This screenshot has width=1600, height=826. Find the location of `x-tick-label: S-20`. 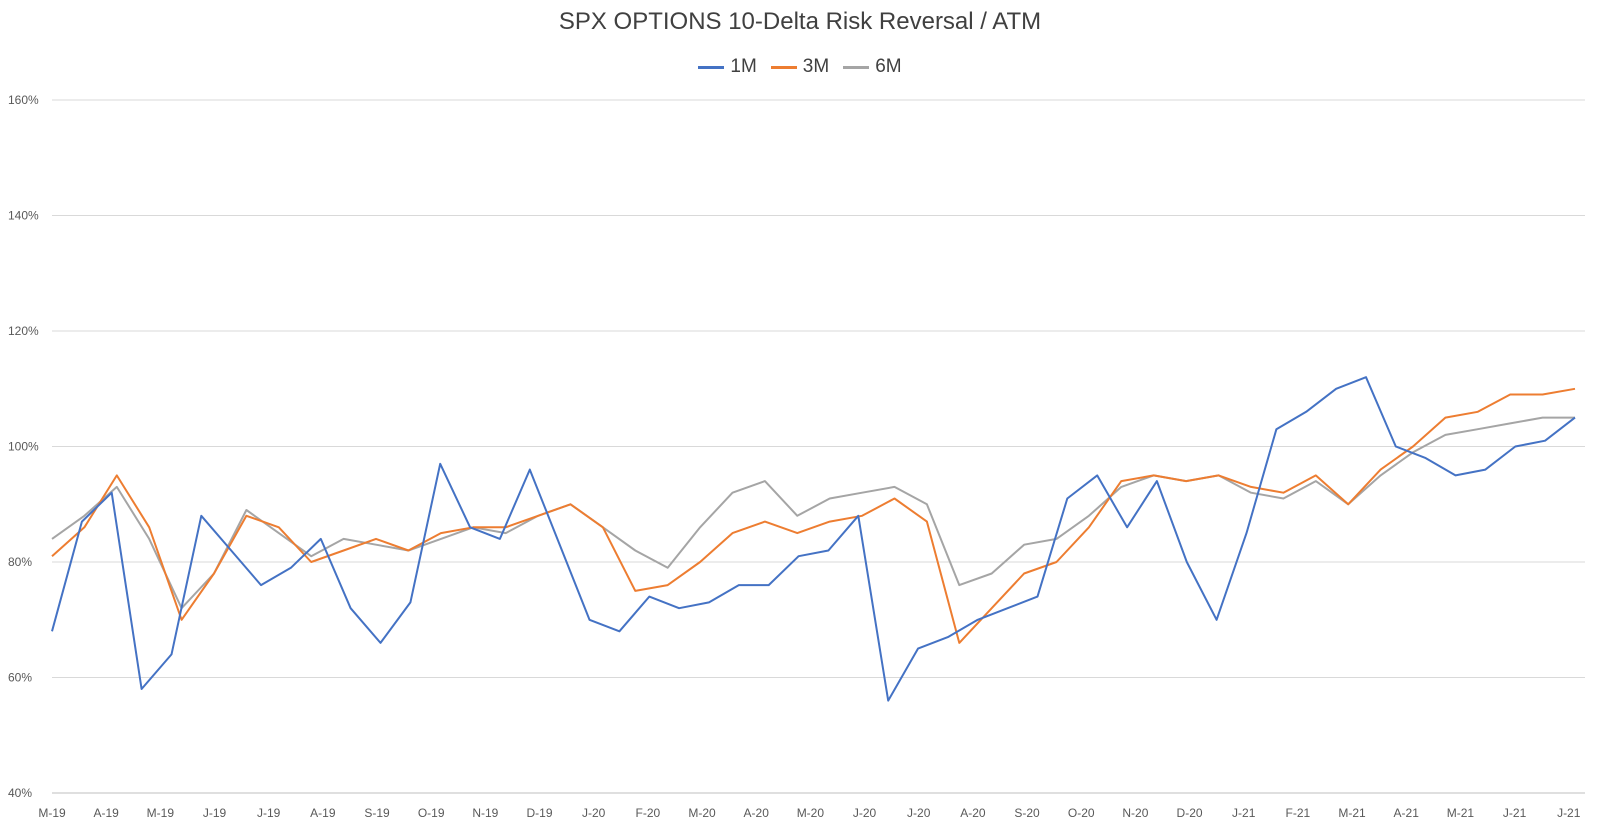

x-tick-label: S-20 is located at coordinates (1027, 813).